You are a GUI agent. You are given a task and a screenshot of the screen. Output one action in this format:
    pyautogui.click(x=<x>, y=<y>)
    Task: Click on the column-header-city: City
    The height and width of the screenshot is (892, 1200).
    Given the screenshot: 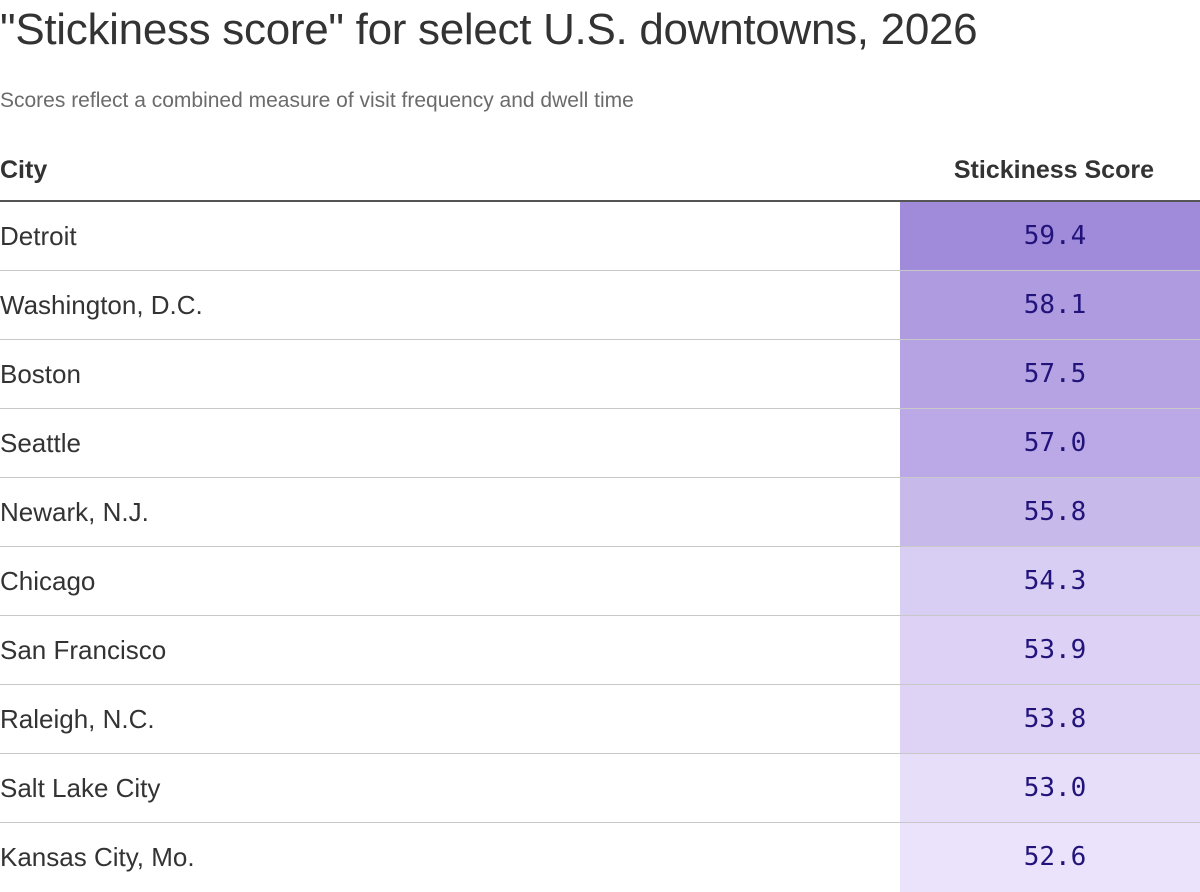 What is the action you would take?
    pyautogui.click(x=24, y=170)
    